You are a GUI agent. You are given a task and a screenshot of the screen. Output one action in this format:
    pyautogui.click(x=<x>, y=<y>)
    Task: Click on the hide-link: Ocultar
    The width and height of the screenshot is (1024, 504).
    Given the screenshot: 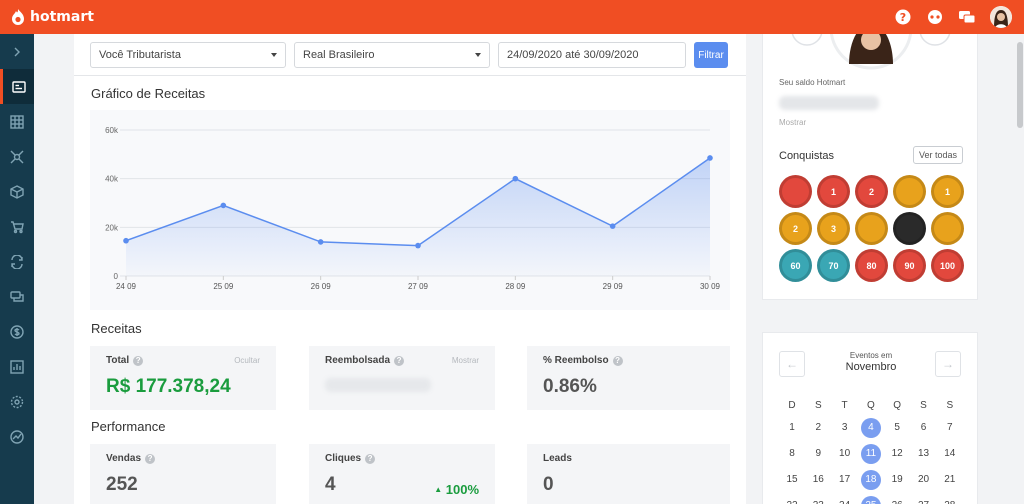 What is the action you would take?
    pyautogui.click(x=247, y=360)
    